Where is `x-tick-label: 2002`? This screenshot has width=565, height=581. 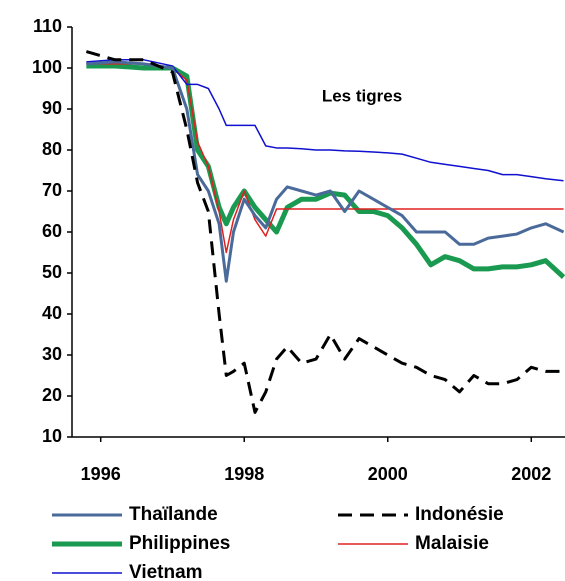
x-tick-label: 2002 is located at coordinates (531, 474).